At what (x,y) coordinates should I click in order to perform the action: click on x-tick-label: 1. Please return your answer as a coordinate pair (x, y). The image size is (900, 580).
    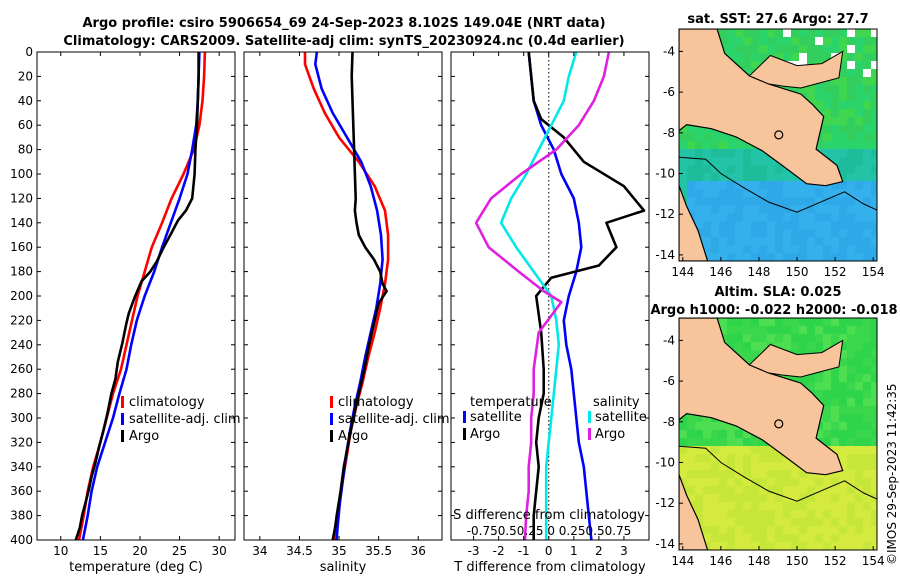
    Looking at the image, I should click on (574, 551).